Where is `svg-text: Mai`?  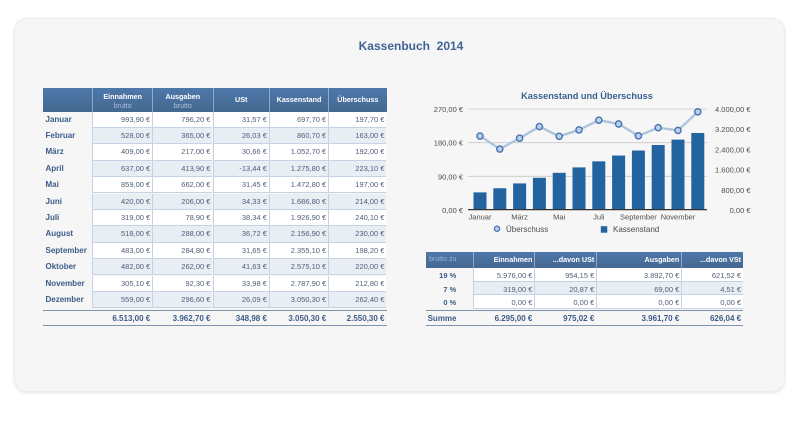
svg-text: Mai is located at coordinates (559, 217).